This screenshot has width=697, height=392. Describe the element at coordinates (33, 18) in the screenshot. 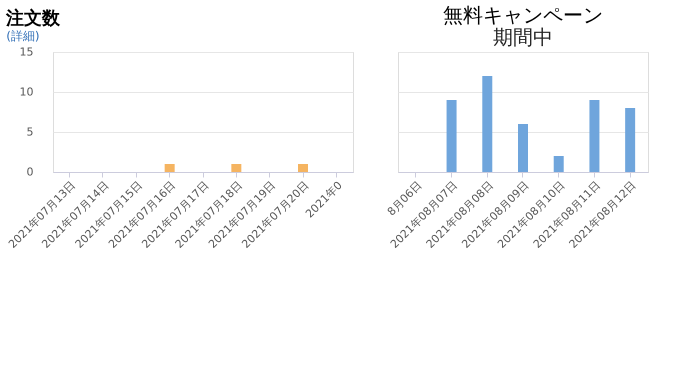

I see `chart-title: 注文数` at that location.